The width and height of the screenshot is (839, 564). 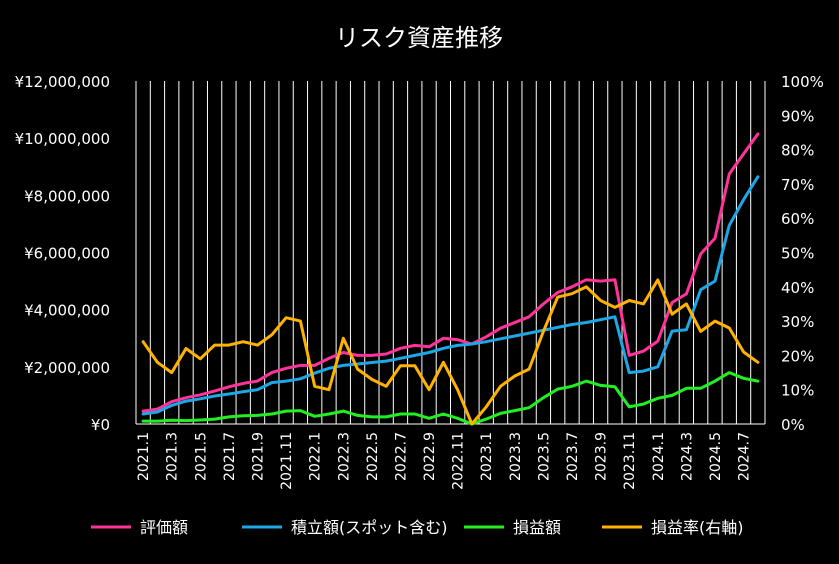 I want to click on x-tick-label: 2023.1, so click(x=487, y=456).